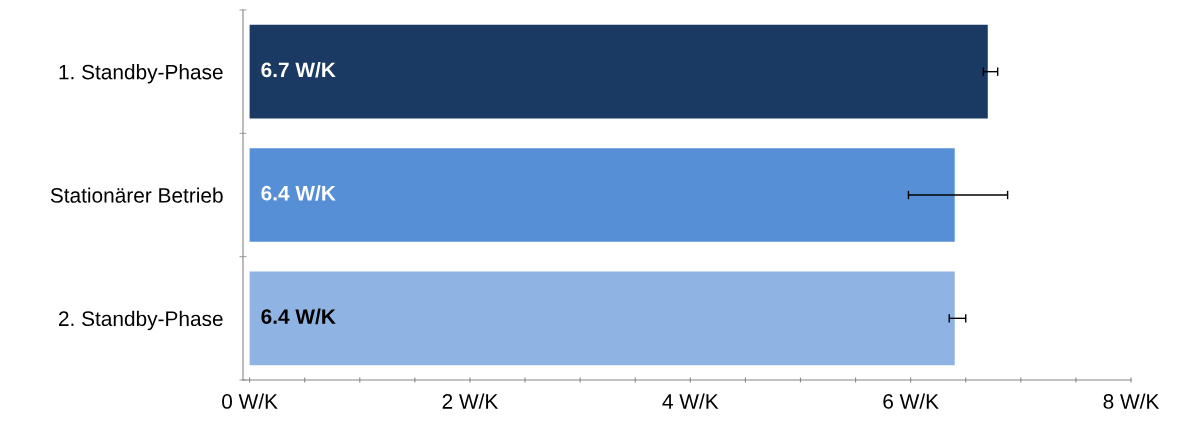  Describe the element at coordinates (141, 320) in the screenshot. I see `y-tick-label: 2. Standby-Phase` at that location.